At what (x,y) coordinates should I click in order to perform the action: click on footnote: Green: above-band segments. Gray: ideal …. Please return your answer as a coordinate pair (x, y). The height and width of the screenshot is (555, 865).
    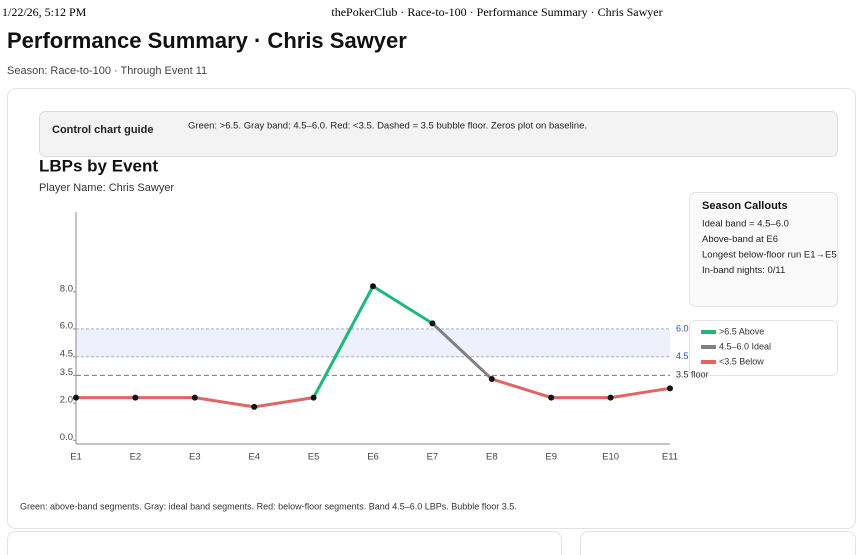
    Looking at the image, I should click on (268, 506).